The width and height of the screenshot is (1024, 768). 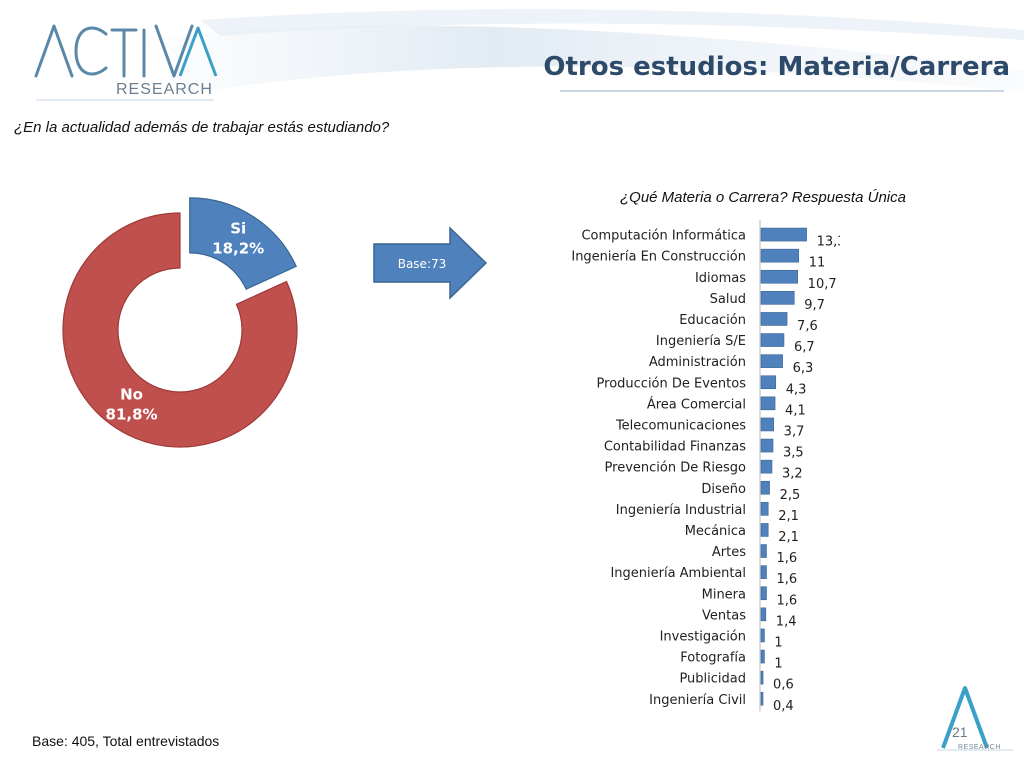 I want to click on svg-text: RESEARCH, so click(x=164, y=89).